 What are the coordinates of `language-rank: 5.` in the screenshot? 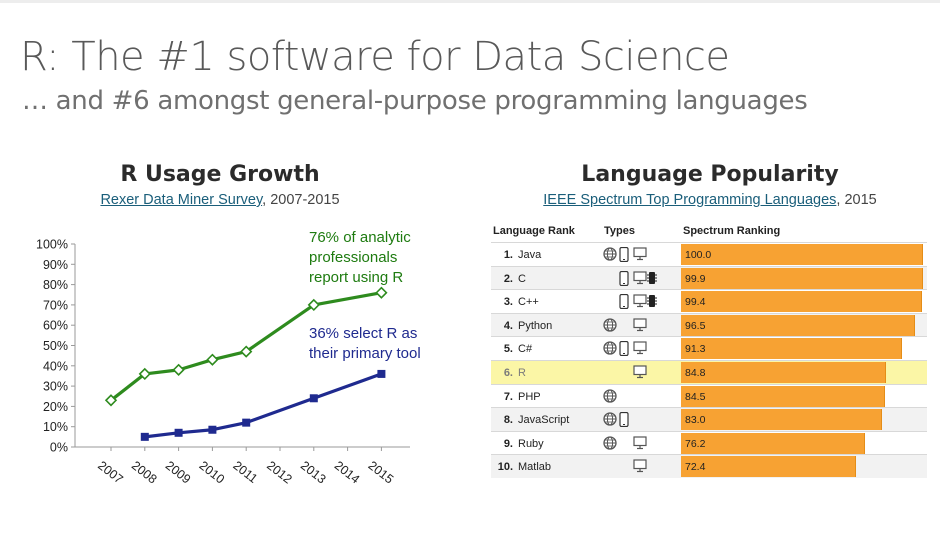 It's located at (508, 349).